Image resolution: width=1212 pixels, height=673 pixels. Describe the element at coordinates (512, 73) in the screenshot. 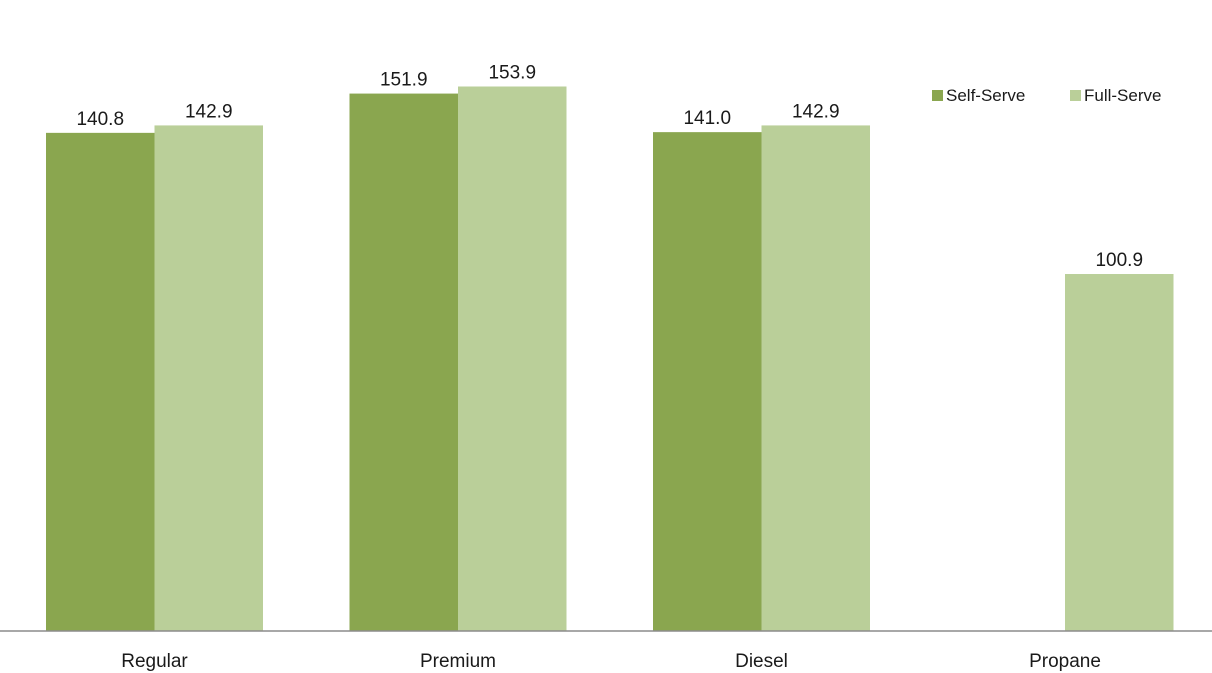

I see `data-label-full-serve-premium: 153.9` at that location.